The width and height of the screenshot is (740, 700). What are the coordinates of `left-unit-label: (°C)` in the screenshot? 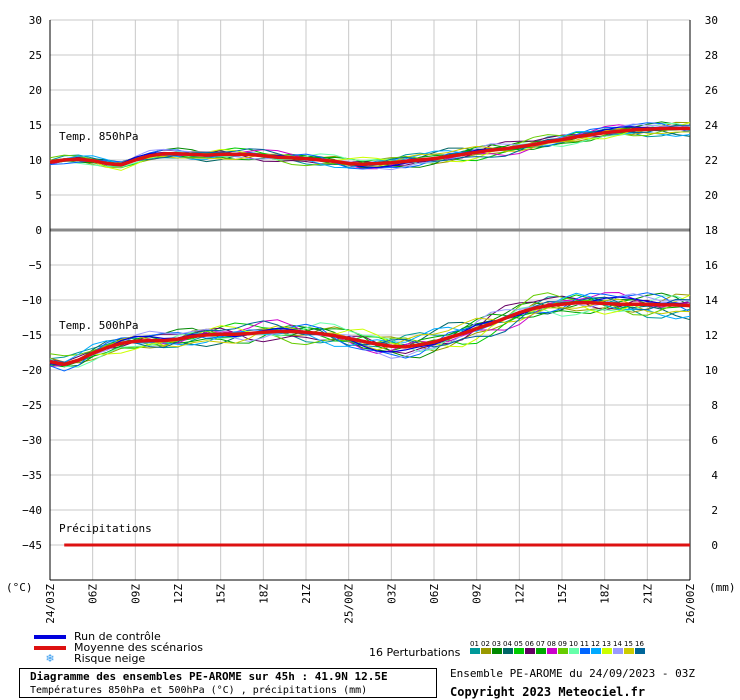 It's located at (19, 587).